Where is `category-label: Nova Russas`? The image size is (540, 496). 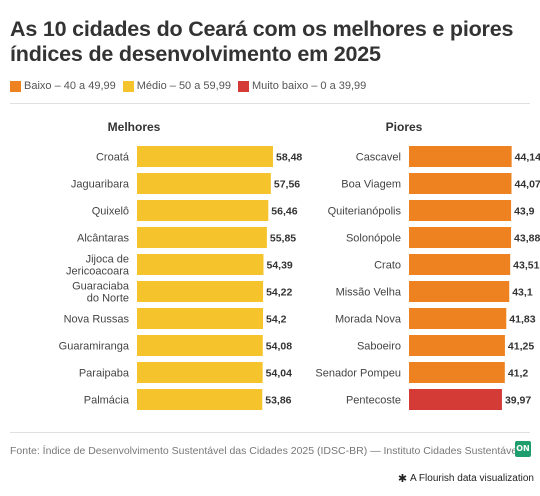 category-label: Nova Russas is located at coordinates (97, 320).